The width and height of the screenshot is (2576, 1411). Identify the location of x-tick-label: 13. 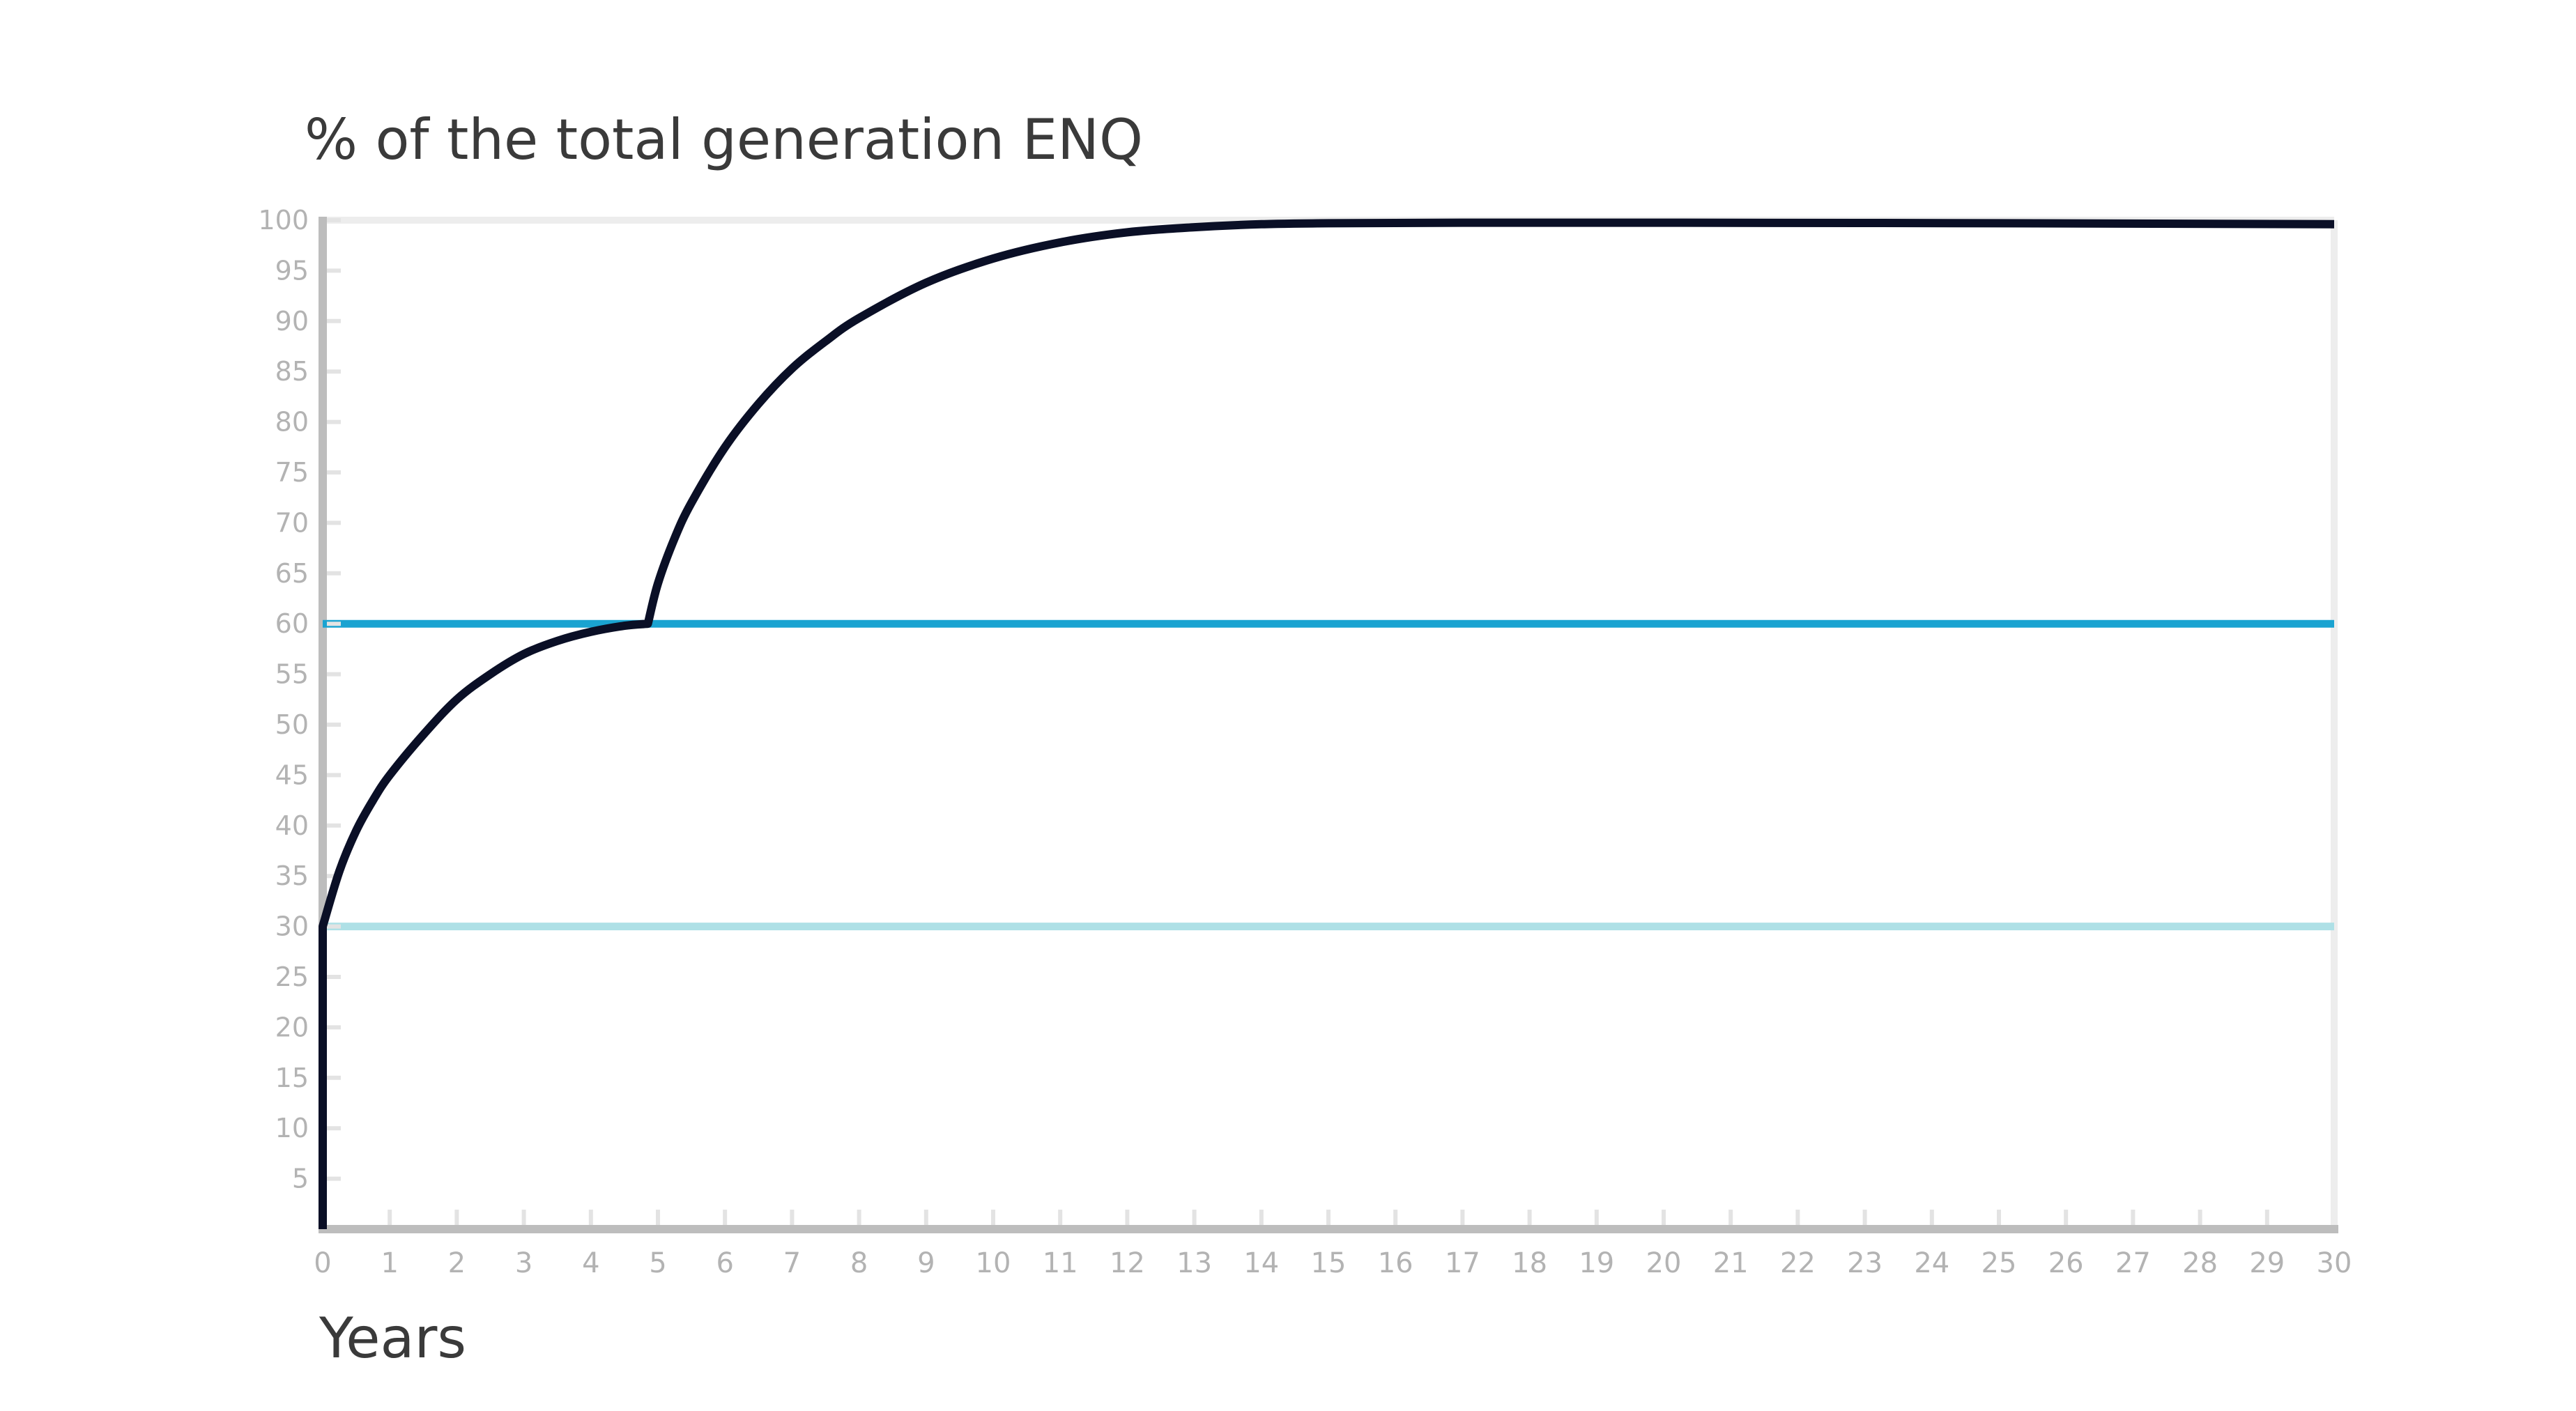
(1194, 1263).